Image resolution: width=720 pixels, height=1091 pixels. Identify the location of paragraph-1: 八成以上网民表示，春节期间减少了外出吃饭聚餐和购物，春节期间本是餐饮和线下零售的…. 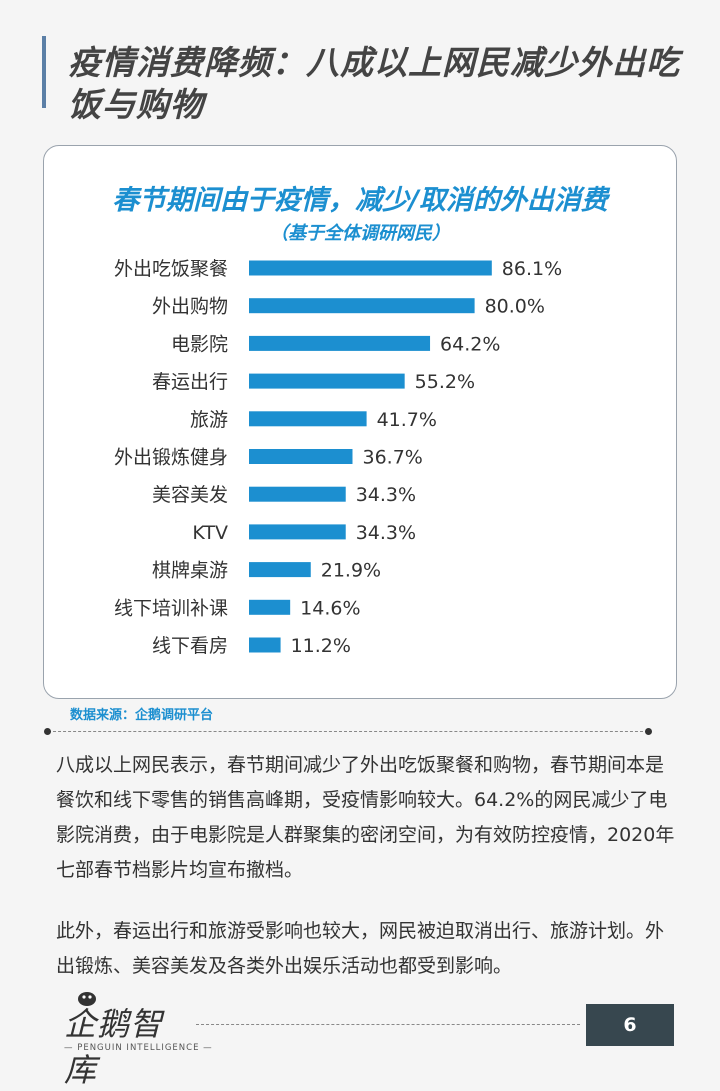
(365, 817).